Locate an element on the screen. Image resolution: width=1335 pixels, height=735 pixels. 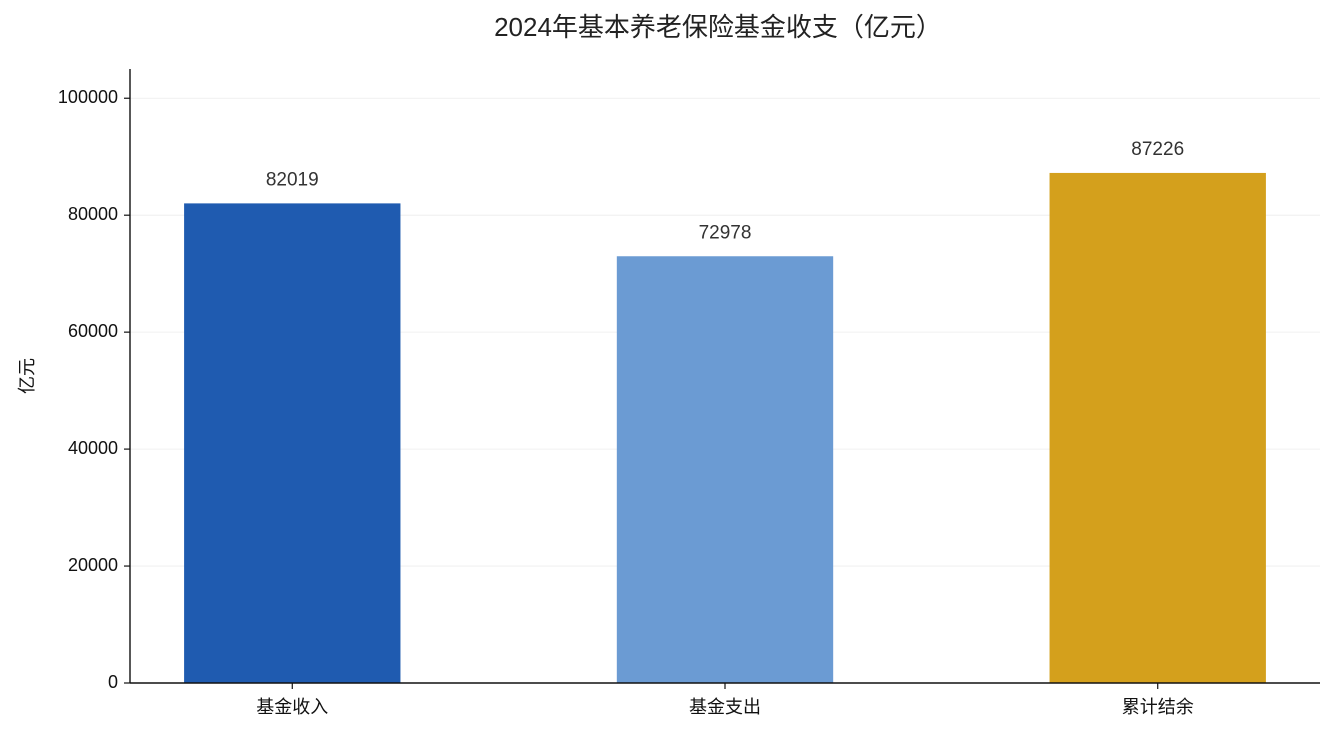
y-axis-label: 亿元 is located at coordinates (27, 376).